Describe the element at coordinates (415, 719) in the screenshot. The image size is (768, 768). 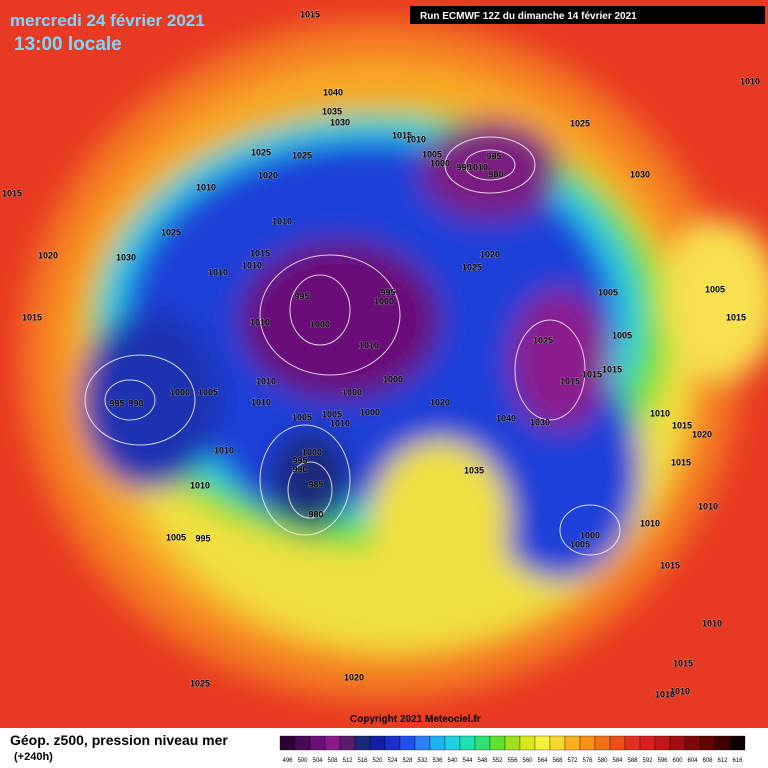
I see `copyright: Copyright 2021 Meteociel.fr` at that location.